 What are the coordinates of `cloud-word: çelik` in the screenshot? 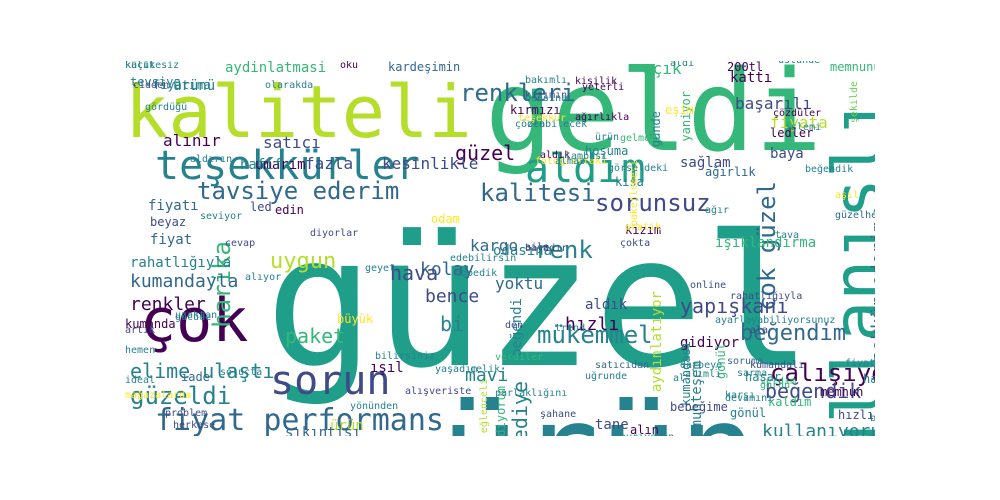 It's located at (485, 369).